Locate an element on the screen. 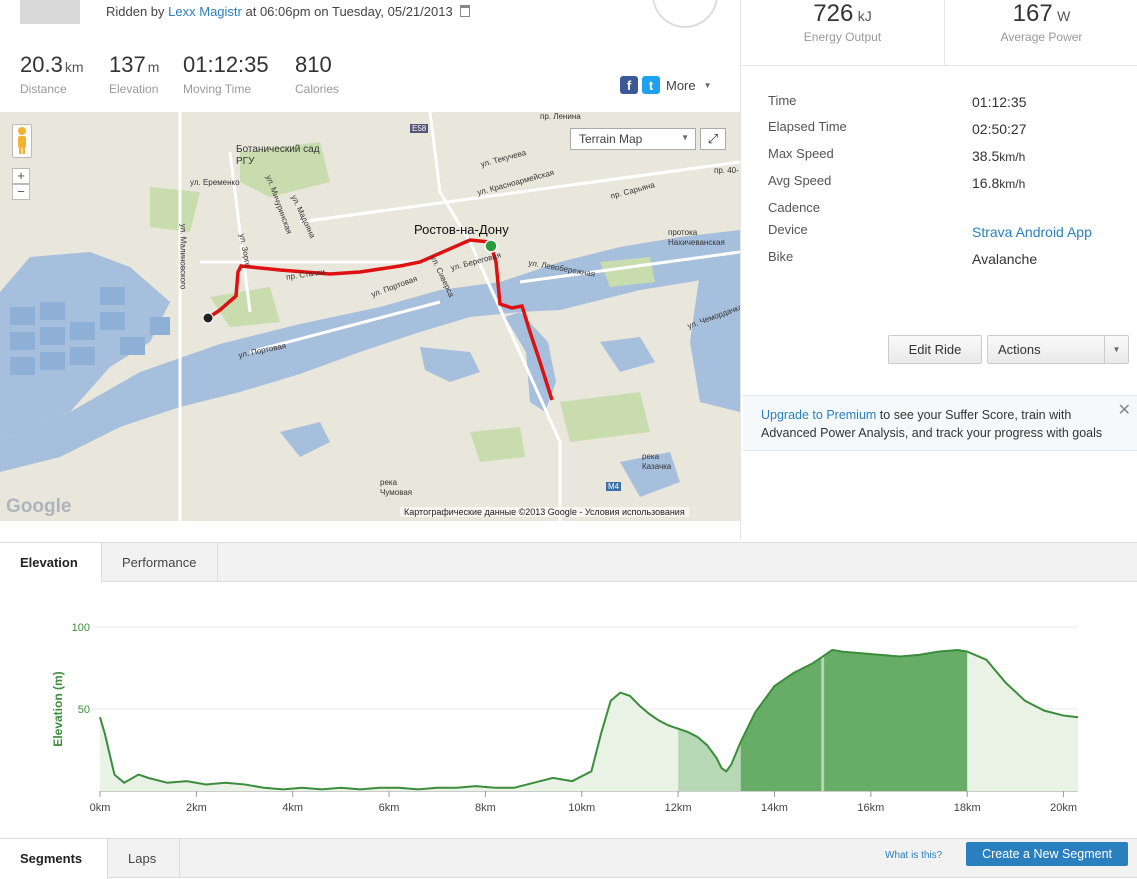 The image size is (1137, 879). device-link: Strava Android App is located at coordinates (1032, 232).